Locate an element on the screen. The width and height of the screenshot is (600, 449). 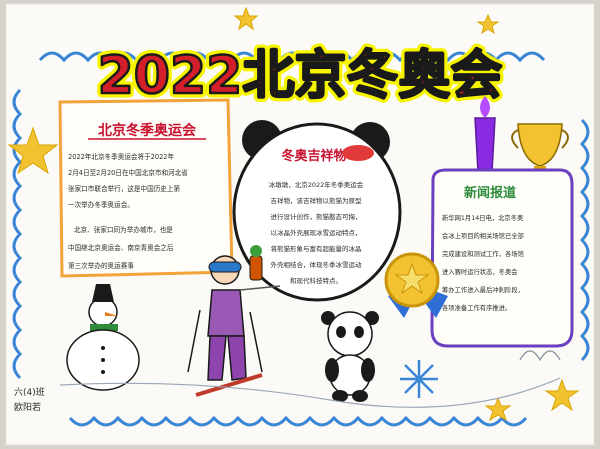
right-body-line: 新华网1月14日电，北京冬奥 is located at coordinates (483, 217).